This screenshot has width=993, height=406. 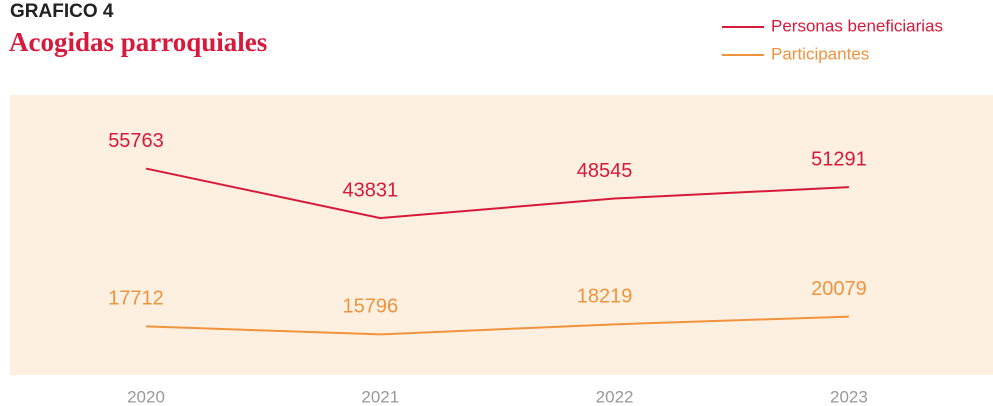 What do you see at coordinates (820, 53) in the screenshot?
I see `legend-label: Participantes` at bounding box center [820, 53].